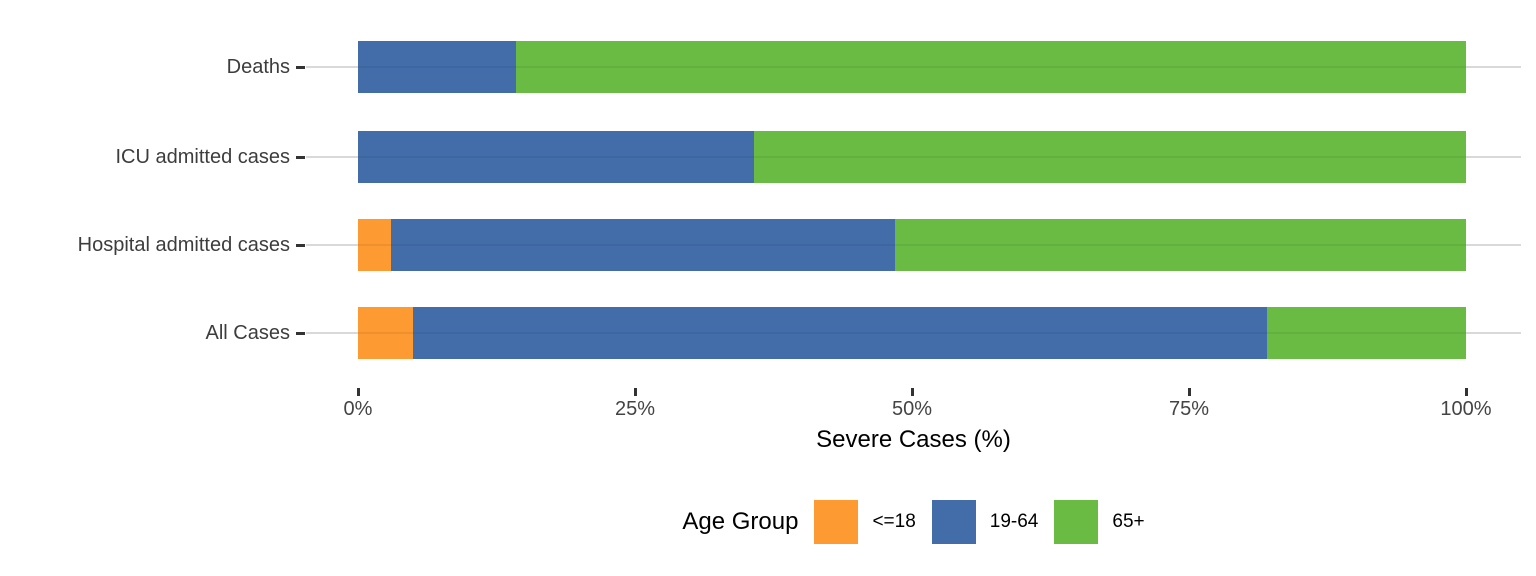 The width and height of the screenshot is (1536, 576). I want to click on x-tick-label: 75%, so click(1189, 409).